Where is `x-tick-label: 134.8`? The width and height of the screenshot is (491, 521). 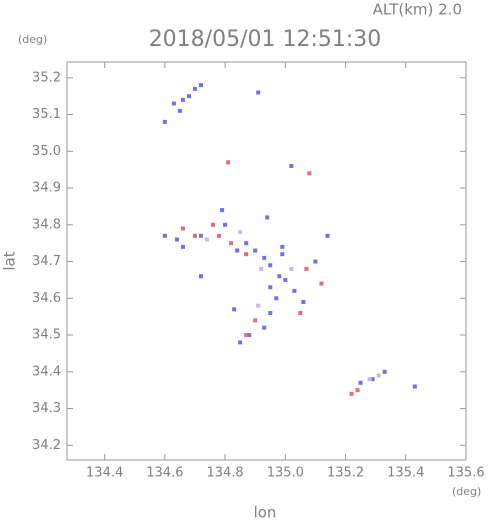 x-tick-label: 134.8 is located at coordinates (224, 473).